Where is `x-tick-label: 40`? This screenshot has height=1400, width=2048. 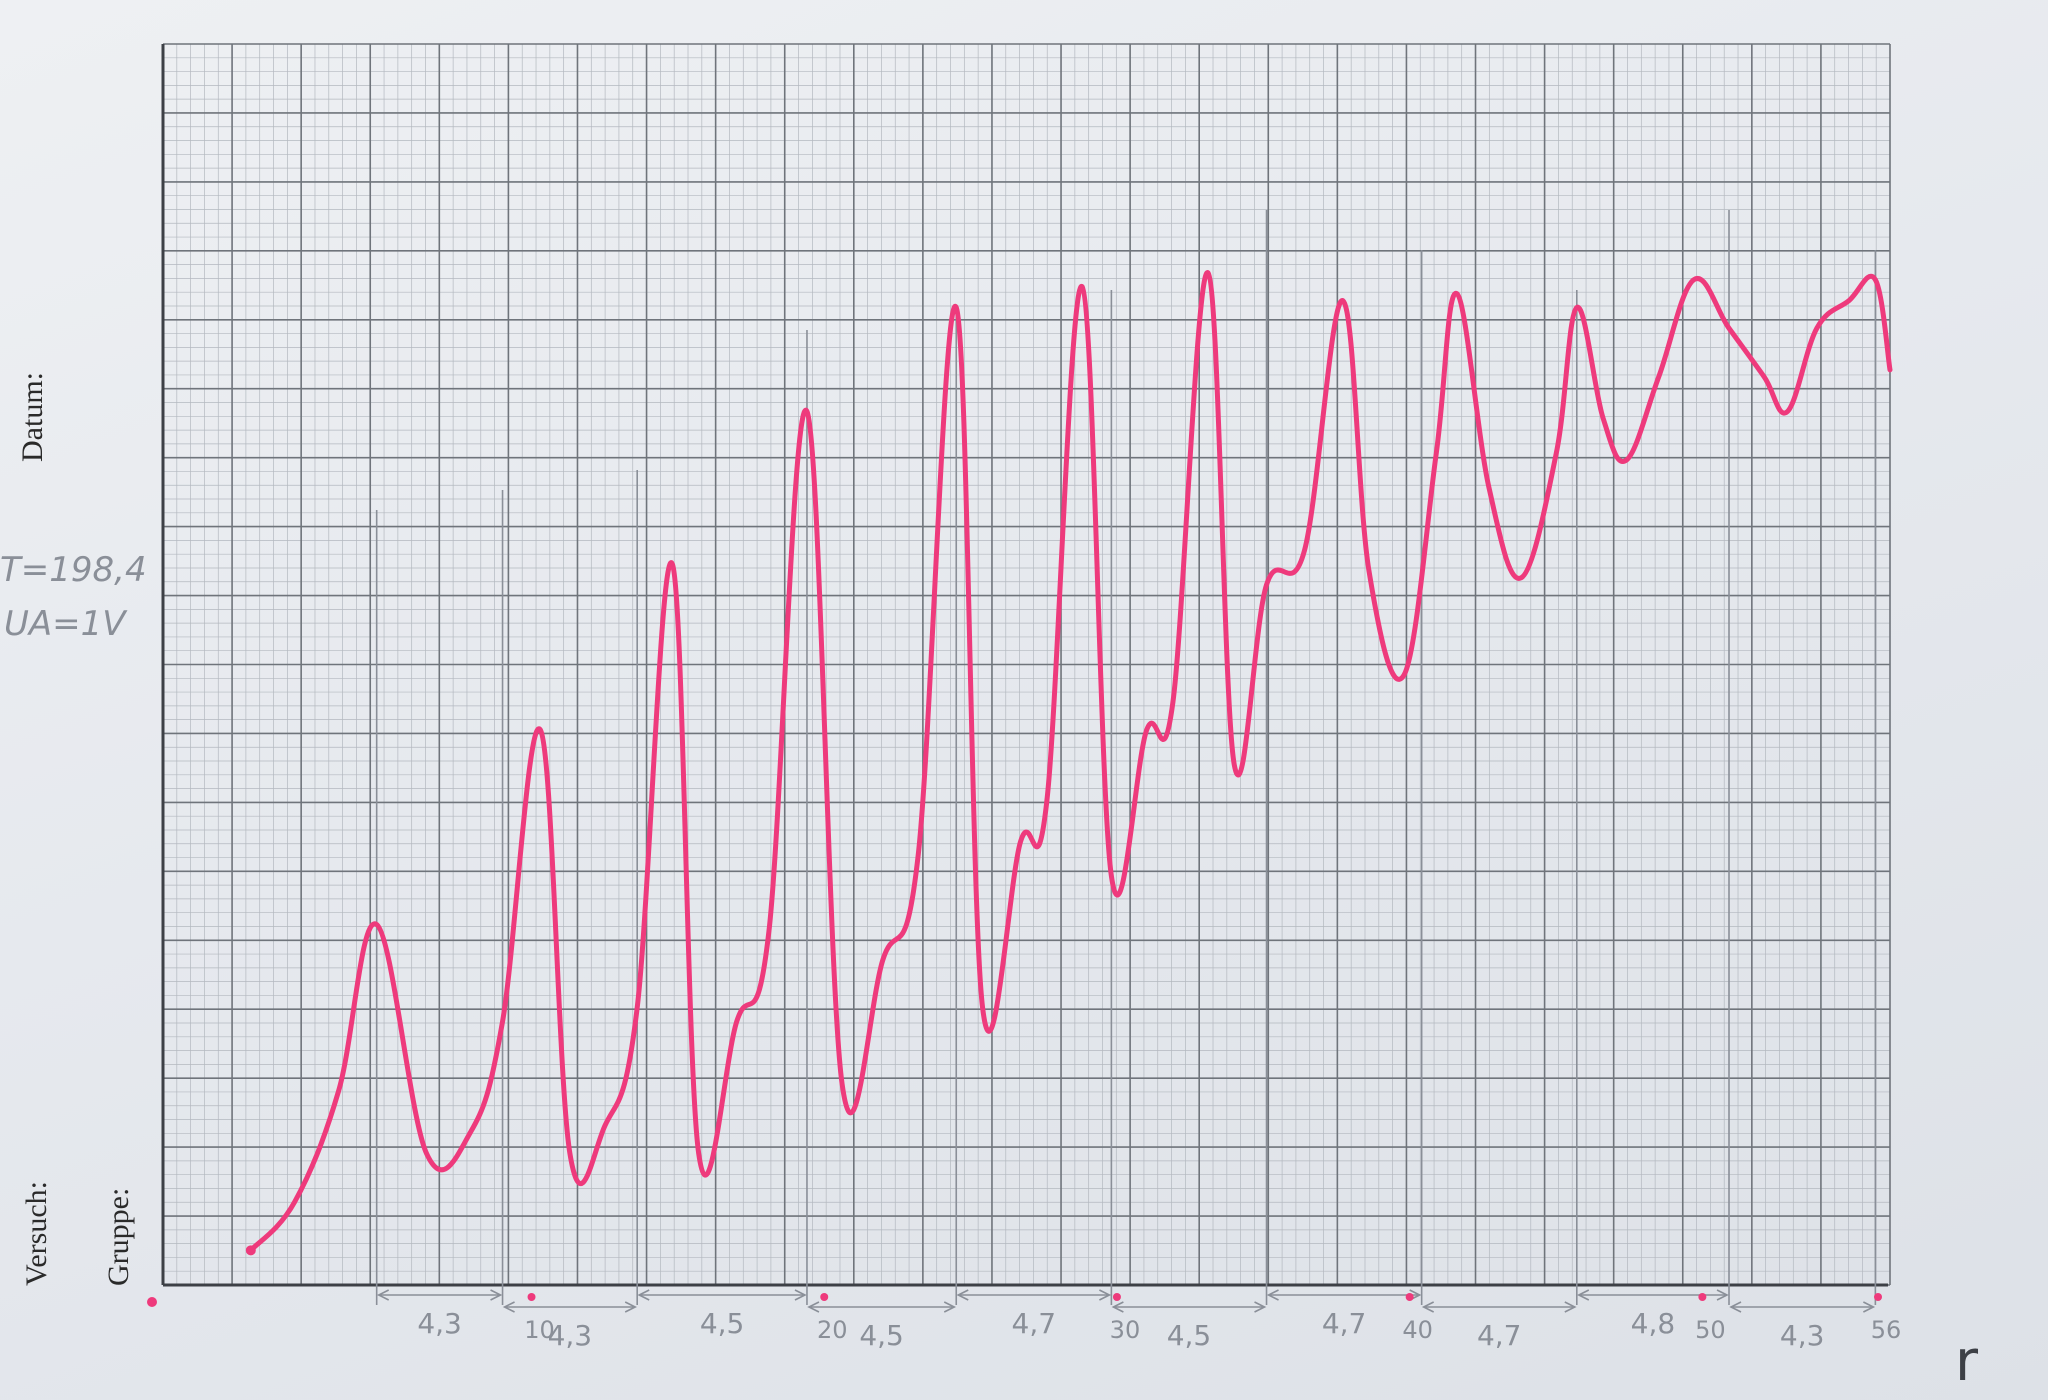
x-tick-label: 40 is located at coordinates (1417, 1330).